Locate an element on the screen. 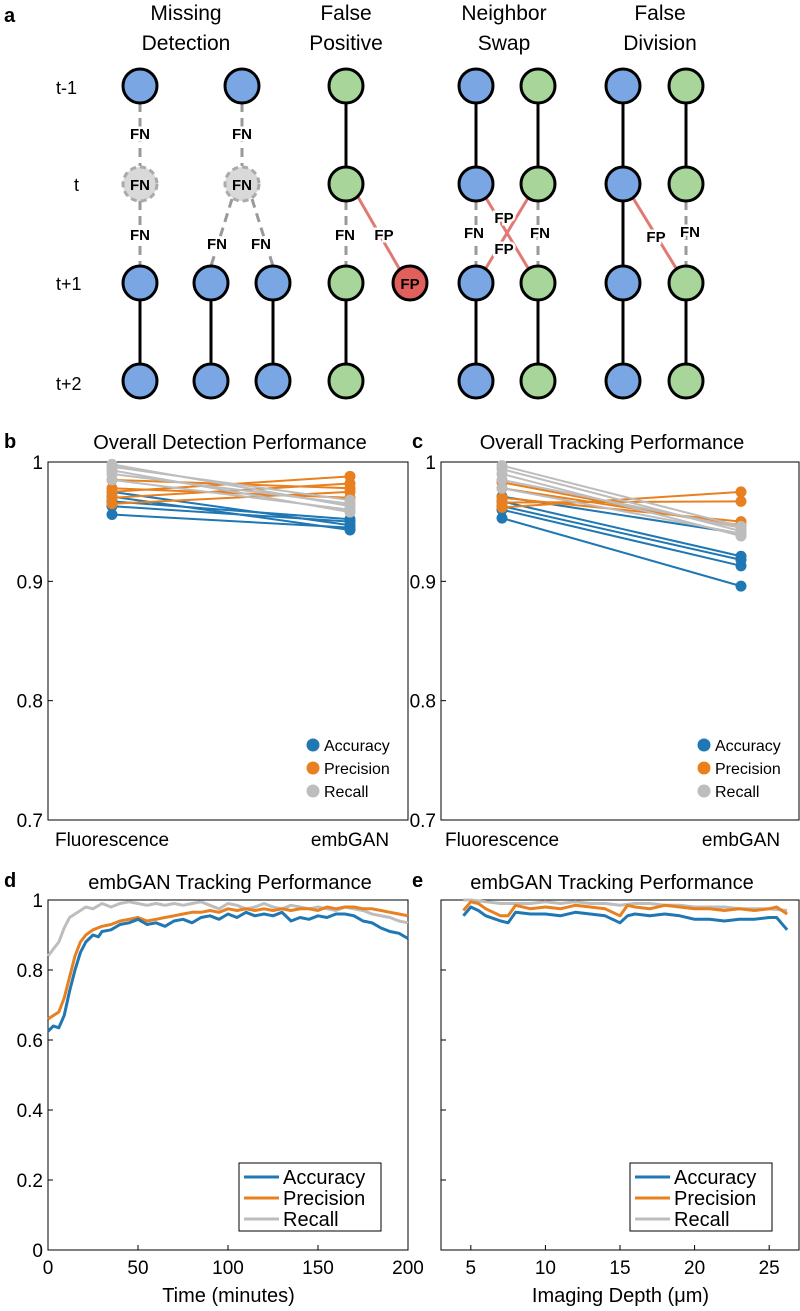 The width and height of the screenshot is (800, 1311). title-false-positive-line1: False is located at coordinates (345, 13).